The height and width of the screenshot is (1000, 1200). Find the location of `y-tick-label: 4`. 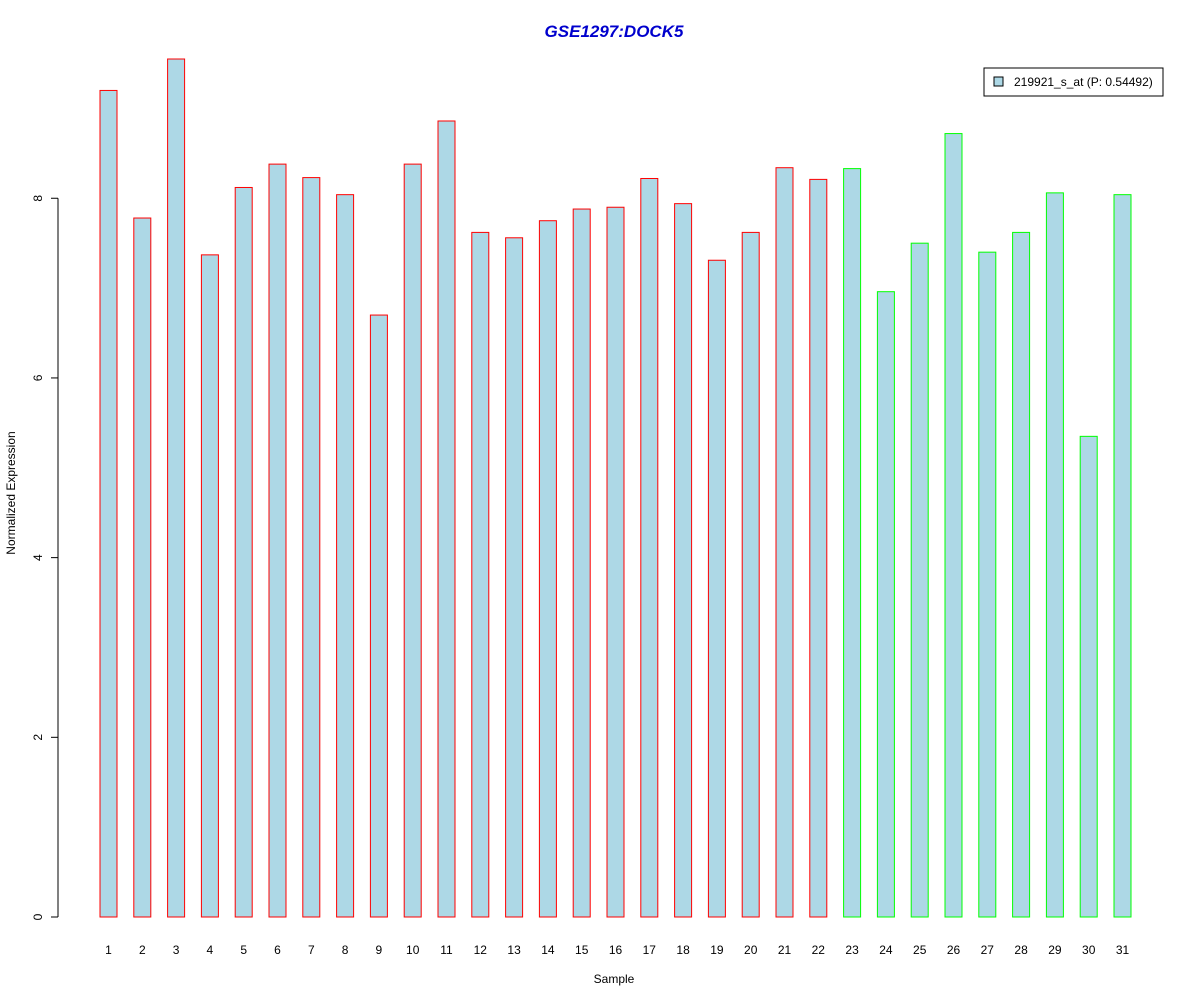

y-tick-label: 4 is located at coordinates (38, 557).